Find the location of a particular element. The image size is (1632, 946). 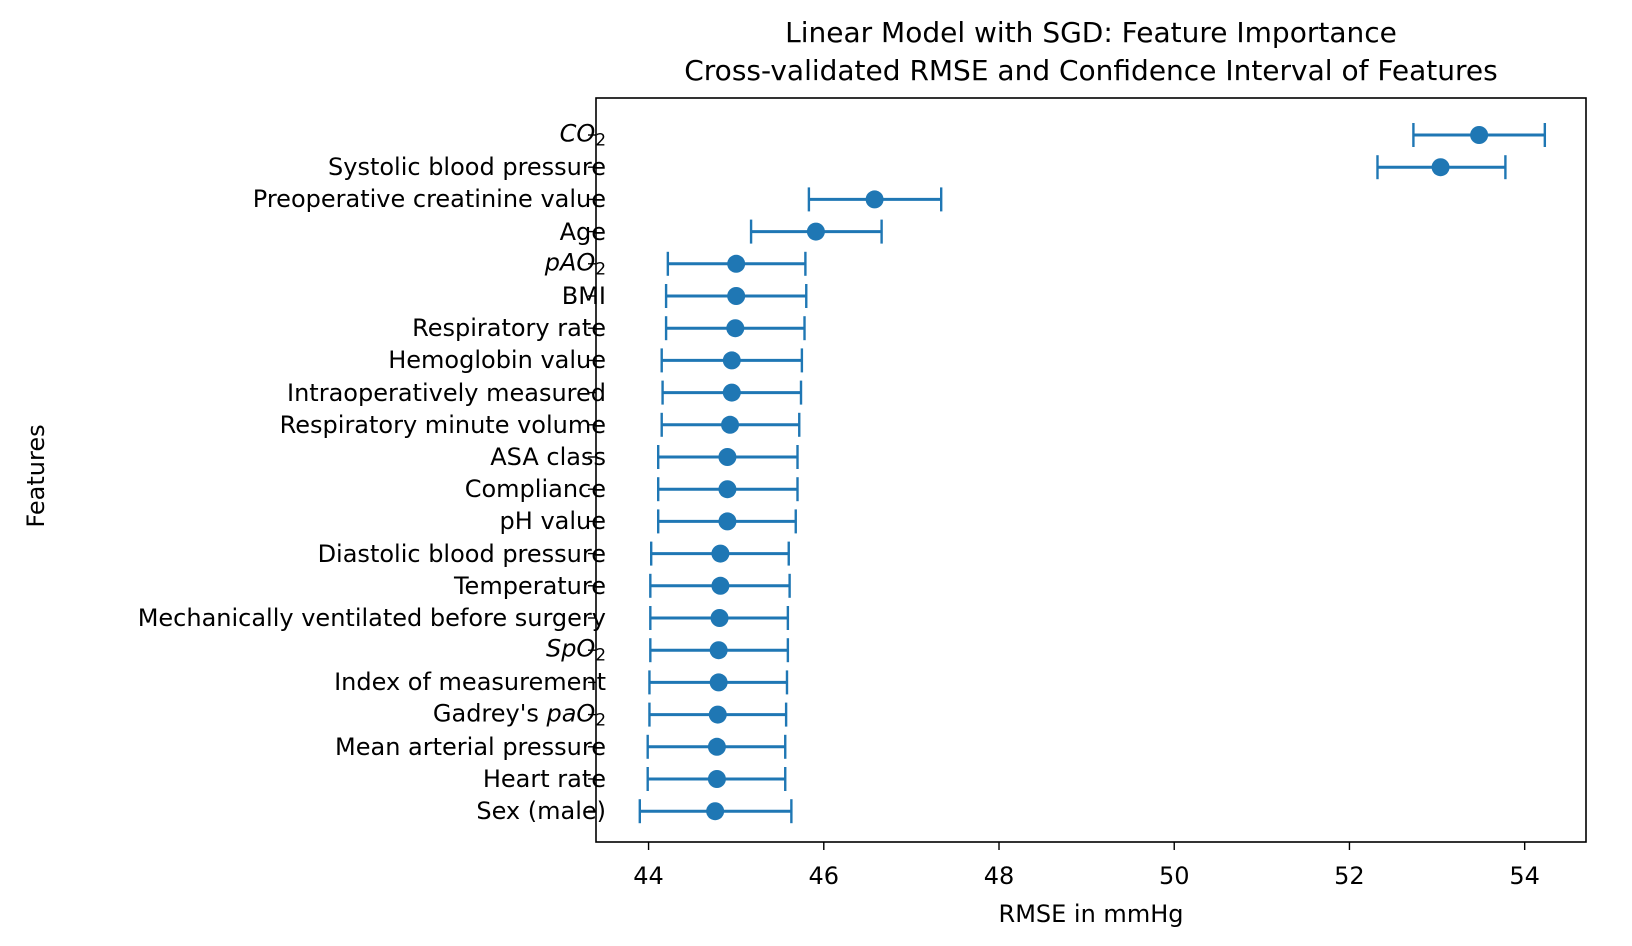

x-tick-label: 52 is located at coordinates (1349, 876).